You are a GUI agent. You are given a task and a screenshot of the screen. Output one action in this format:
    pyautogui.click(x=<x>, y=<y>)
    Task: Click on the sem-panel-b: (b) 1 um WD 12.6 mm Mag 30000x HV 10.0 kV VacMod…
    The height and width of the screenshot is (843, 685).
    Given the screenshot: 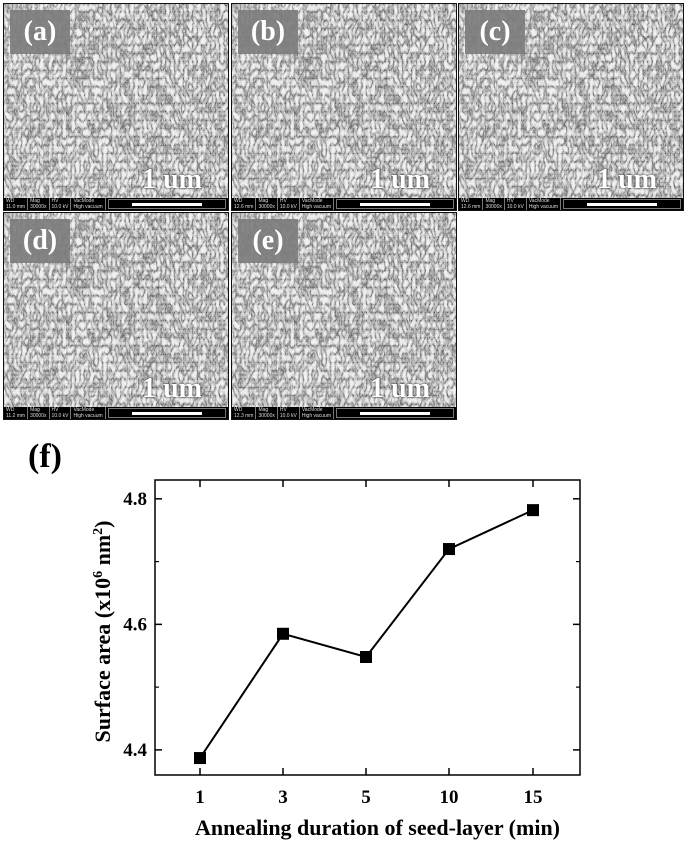 What is the action you would take?
    pyautogui.click(x=344, y=107)
    